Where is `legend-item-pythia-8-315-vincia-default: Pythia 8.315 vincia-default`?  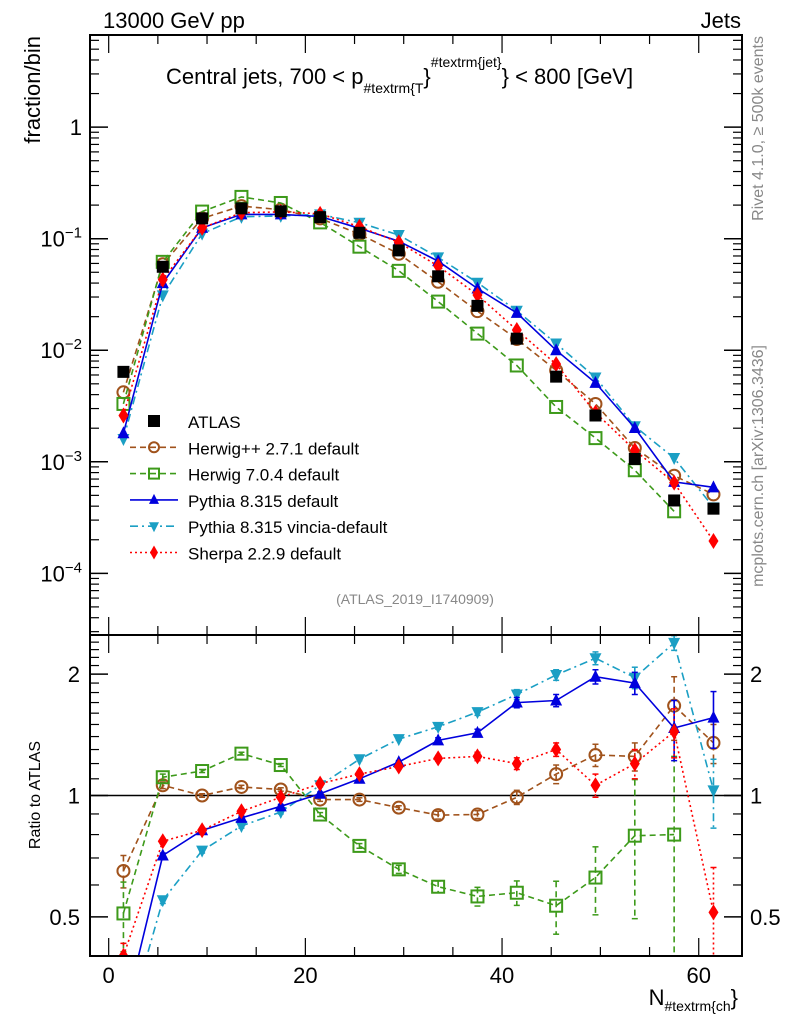
legend-item-pythia-8-315-vincia-default: Pythia 8.315 vincia-default is located at coordinates (259, 527).